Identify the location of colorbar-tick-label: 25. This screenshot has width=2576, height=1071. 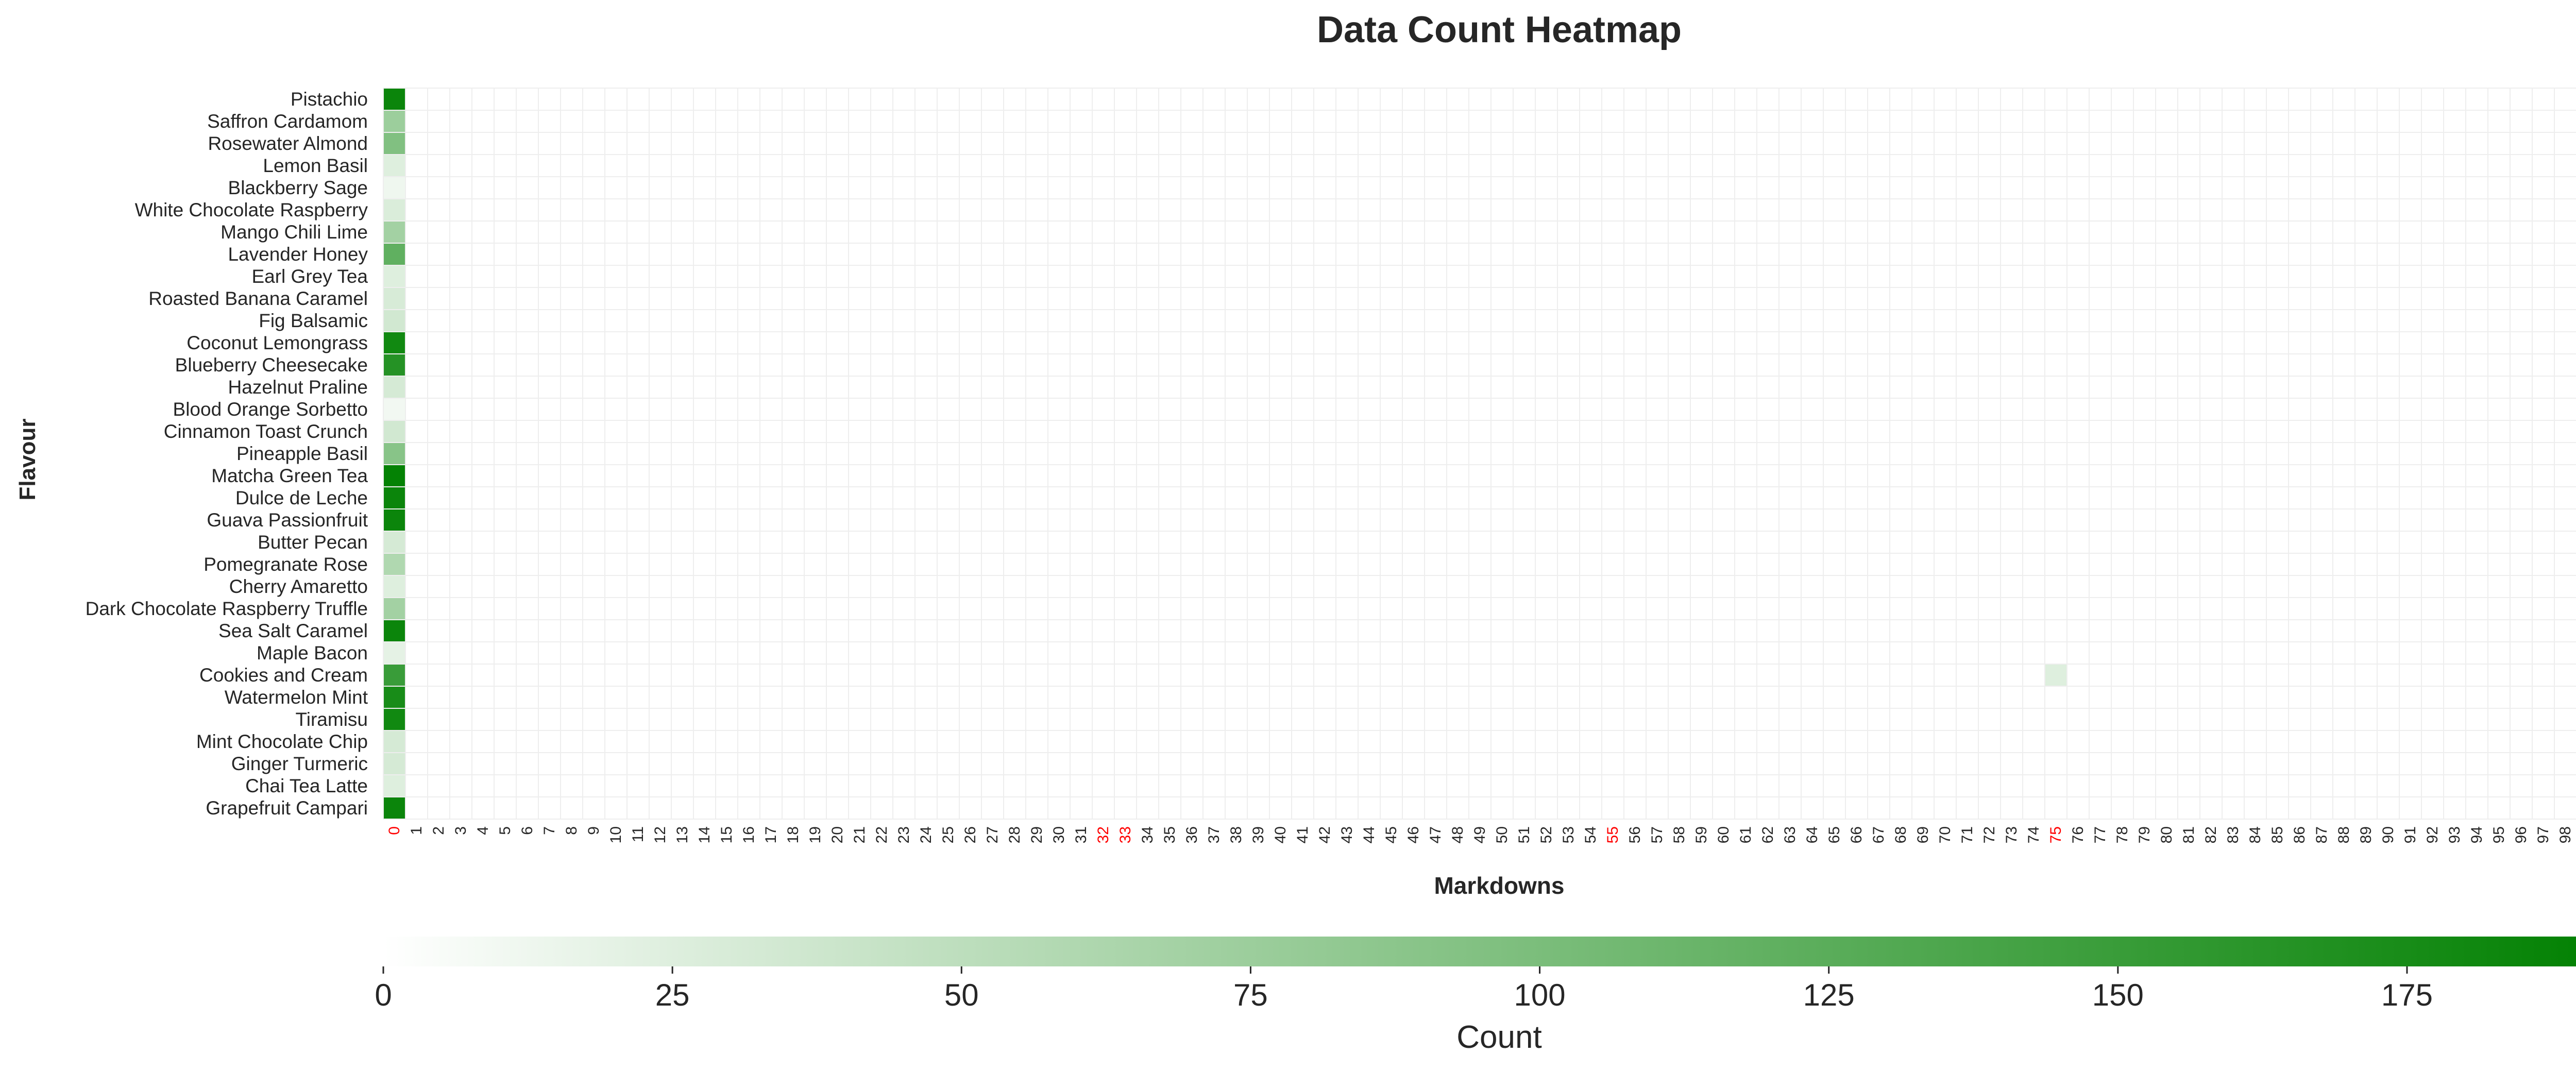
(672, 995).